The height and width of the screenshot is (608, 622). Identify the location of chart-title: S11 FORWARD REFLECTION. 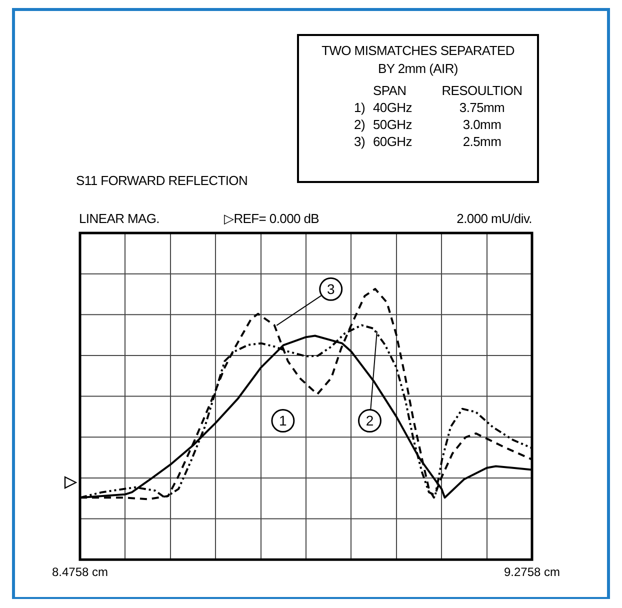
(162, 180).